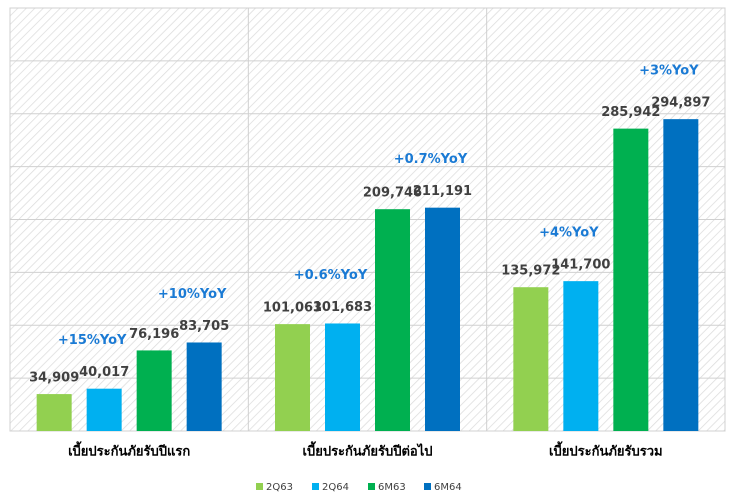  I want to click on data-label: 83,705, so click(204, 326).